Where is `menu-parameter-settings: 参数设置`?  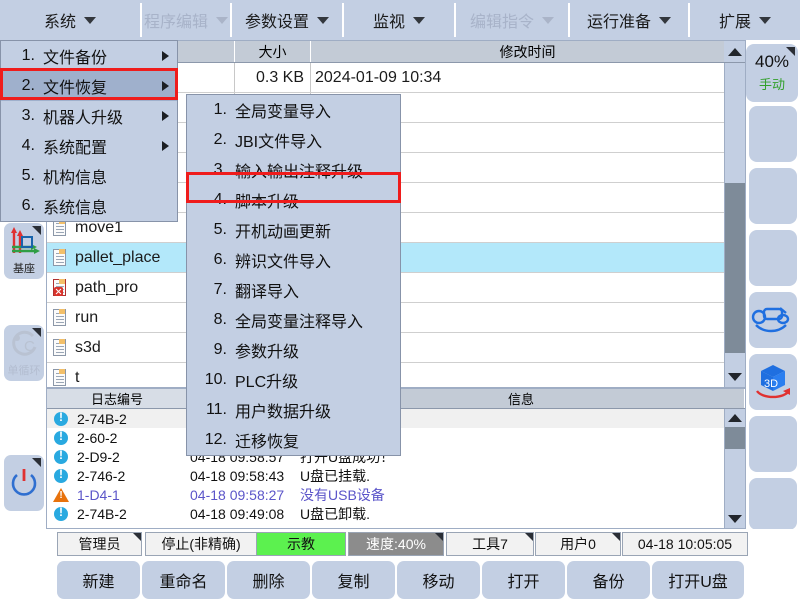 menu-parameter-settings: 参数设置 is located at coordinates (287, 20).